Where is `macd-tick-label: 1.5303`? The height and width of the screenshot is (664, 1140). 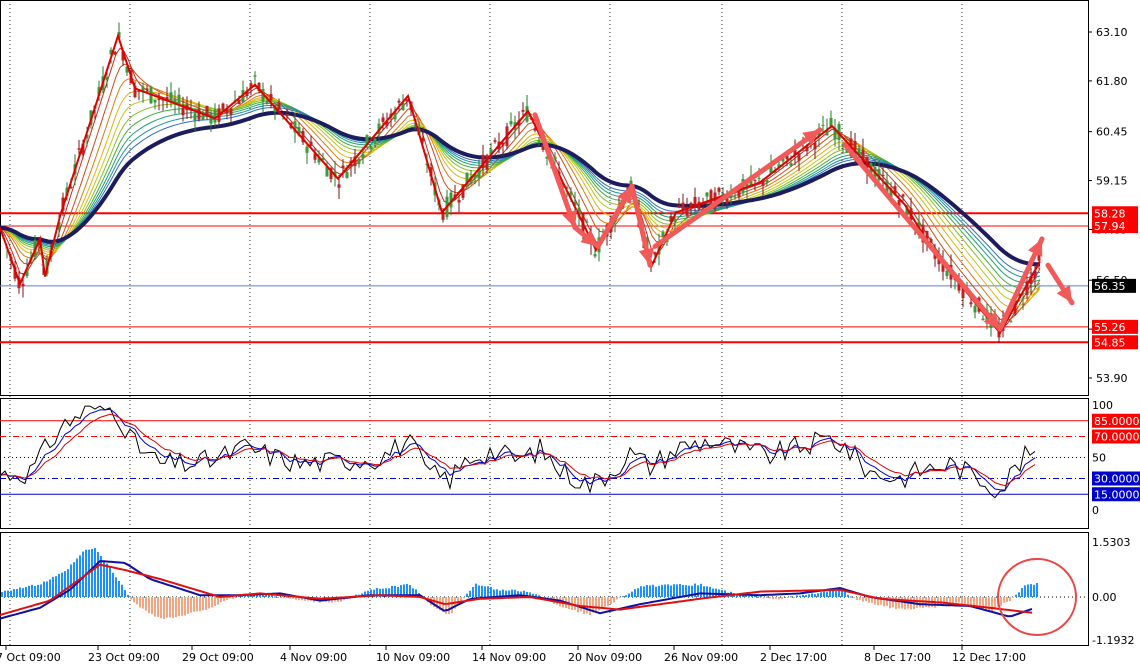
macd-tick-label: 1.5303 is located at coordinates (1111, 542).